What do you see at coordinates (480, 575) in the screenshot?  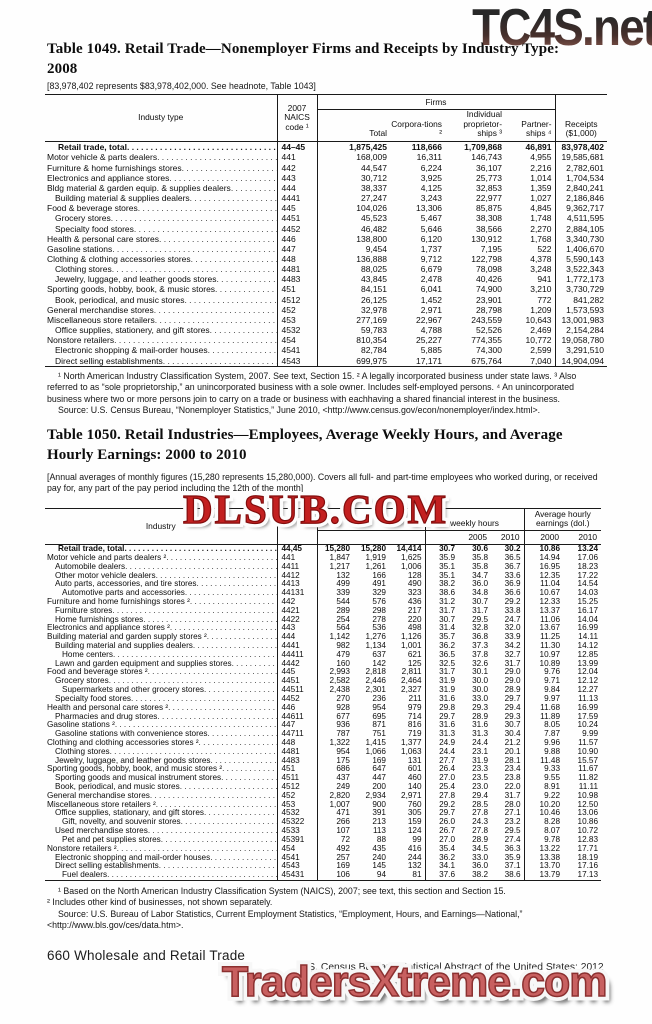 I see `value-cell: 34.7` at bounding box center [480, 575].